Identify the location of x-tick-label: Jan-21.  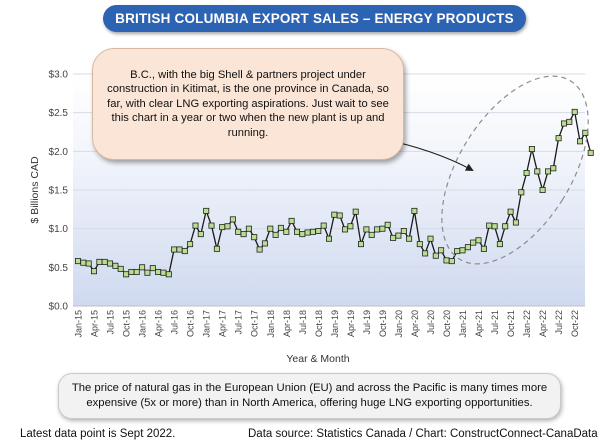
(463, 324).